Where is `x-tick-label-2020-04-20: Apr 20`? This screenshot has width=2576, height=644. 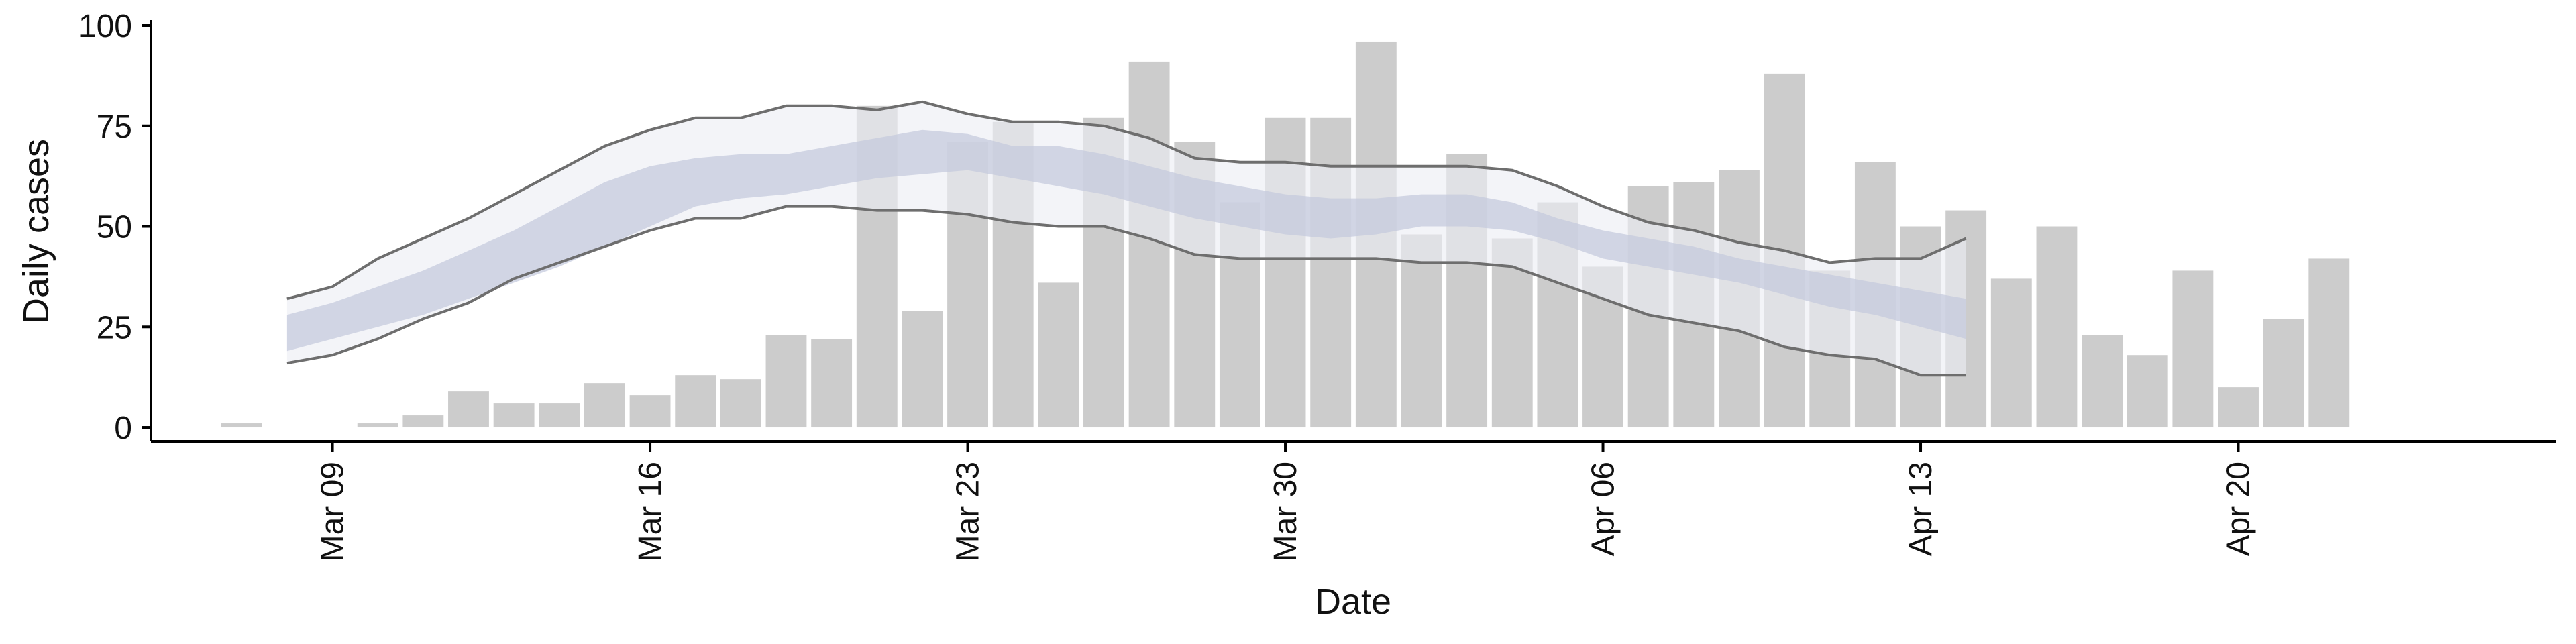
x-tick-label-2020-04-20: Apr 20 is located at coordinates (2239, 509).